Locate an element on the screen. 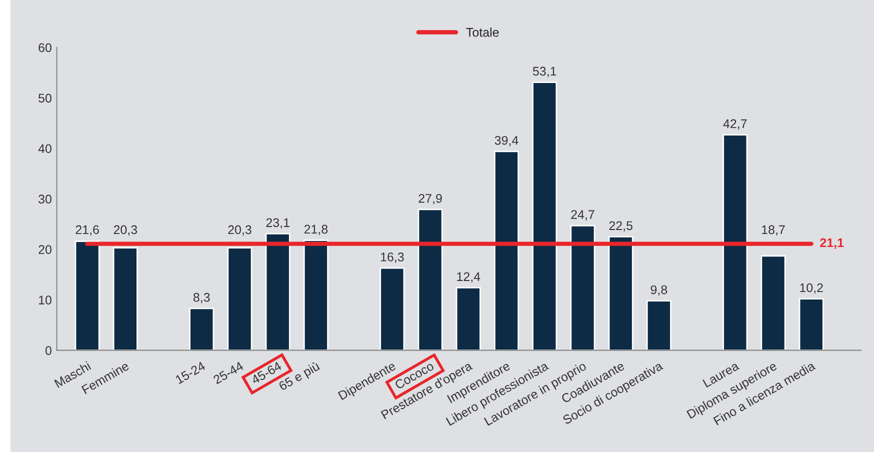 The width and height of the screenshot is (874, 452). y-tick-label: 30 is located at coordinates (45, 199).